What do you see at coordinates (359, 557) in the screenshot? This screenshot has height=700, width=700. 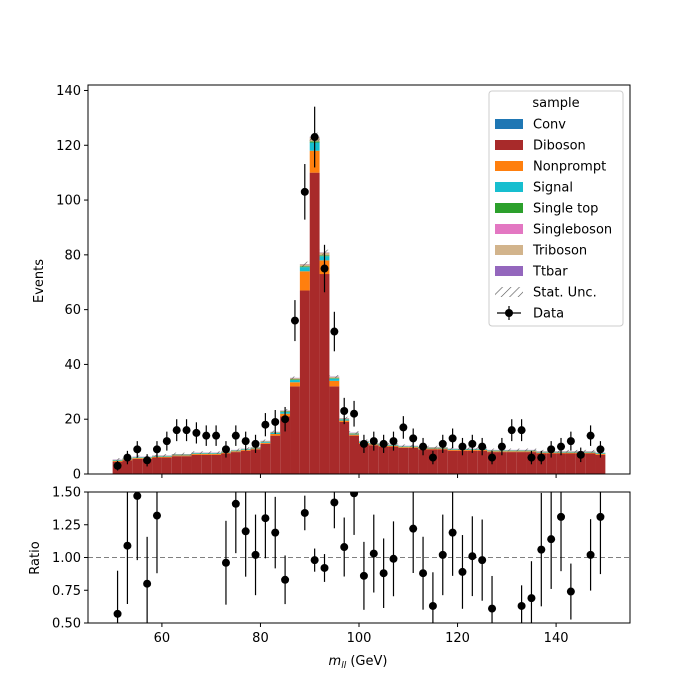 I see `ratio-points` at bounding box center [359, 557].